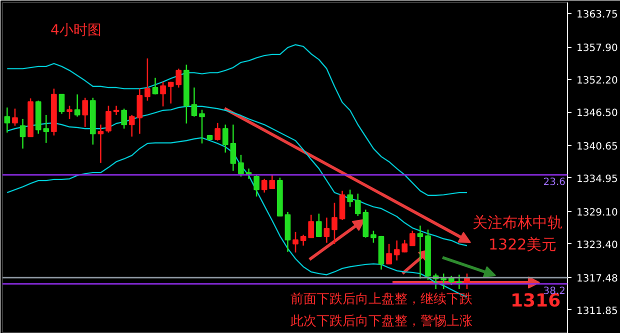 This screenshot has height=333, width=620. I want to click on y-tick-label: 1357.90, so click(597, 48).